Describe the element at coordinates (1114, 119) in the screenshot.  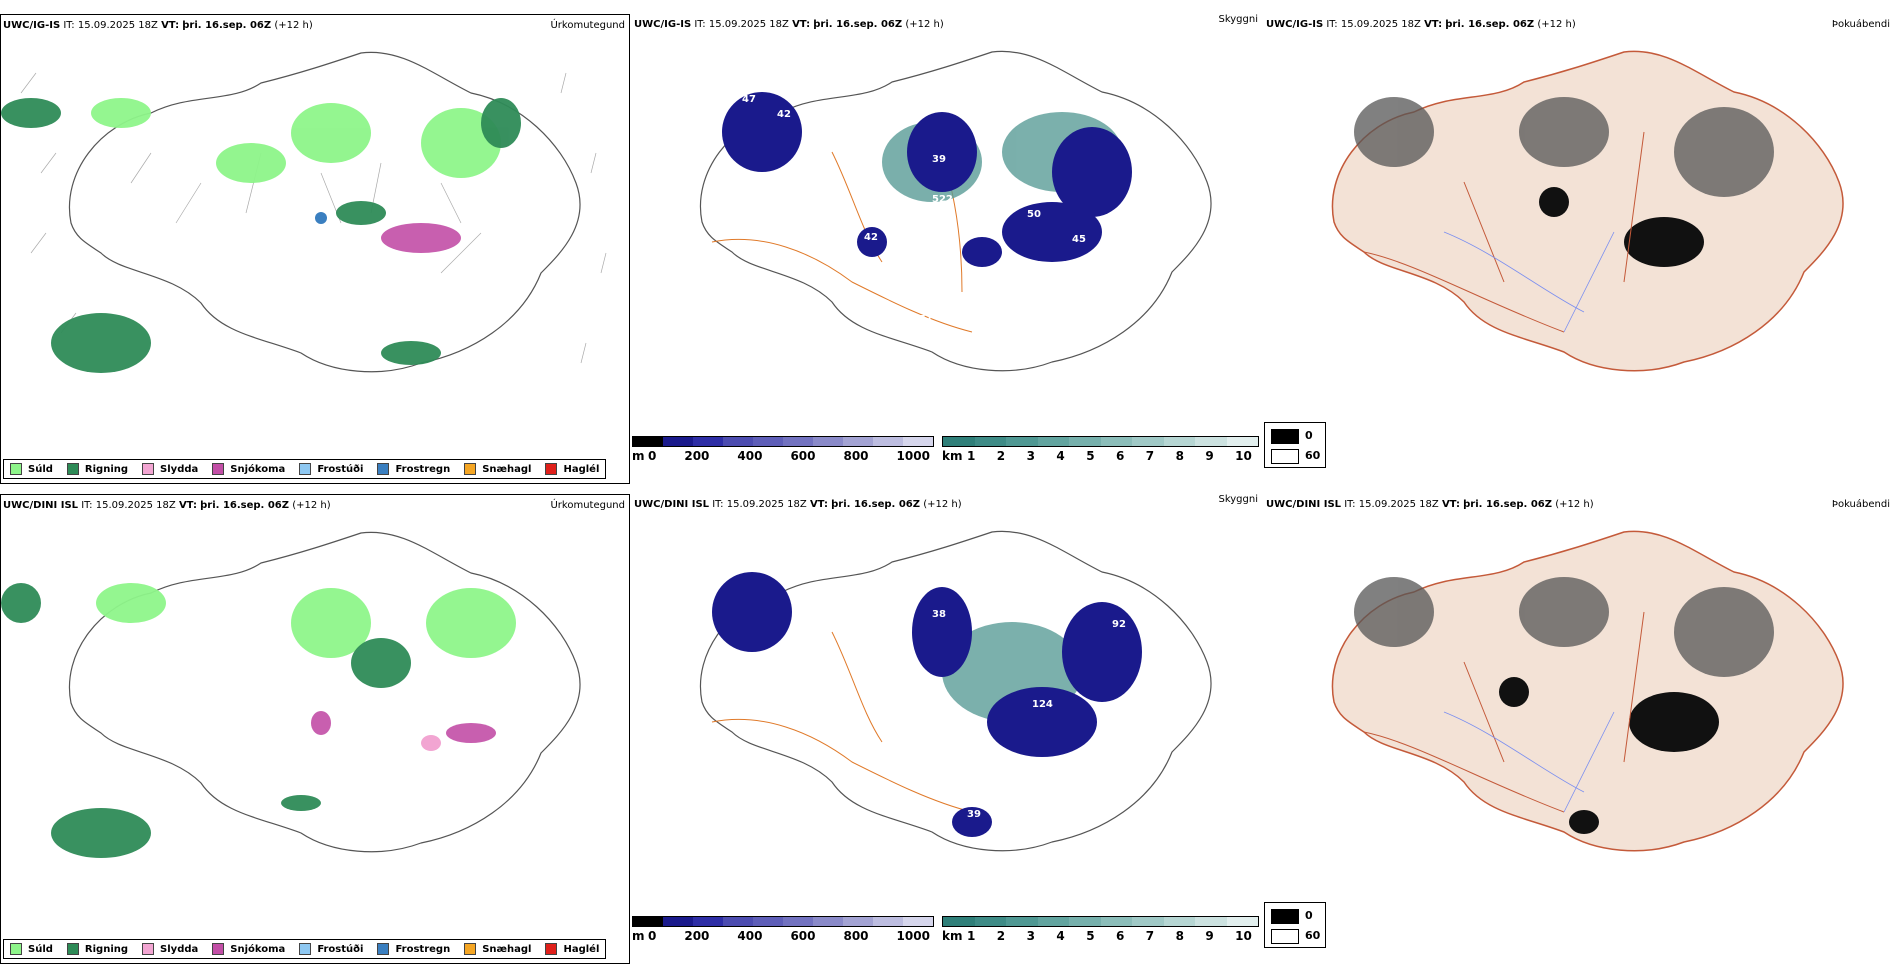
I see `cloud-value: 60` at that location.